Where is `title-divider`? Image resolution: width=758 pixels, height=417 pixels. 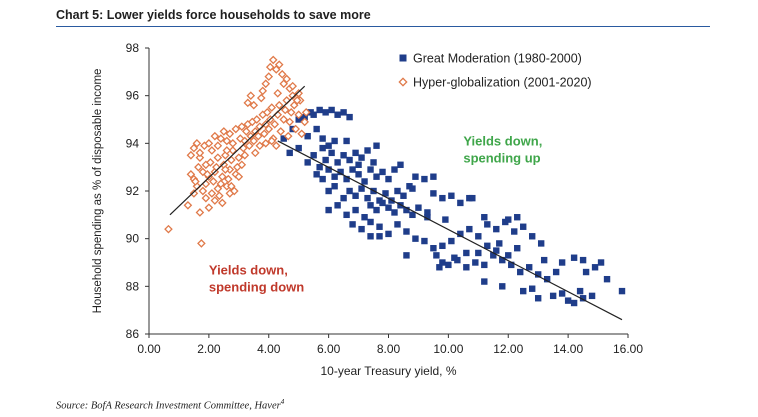 title-divider is located at coordinates (383, 26).